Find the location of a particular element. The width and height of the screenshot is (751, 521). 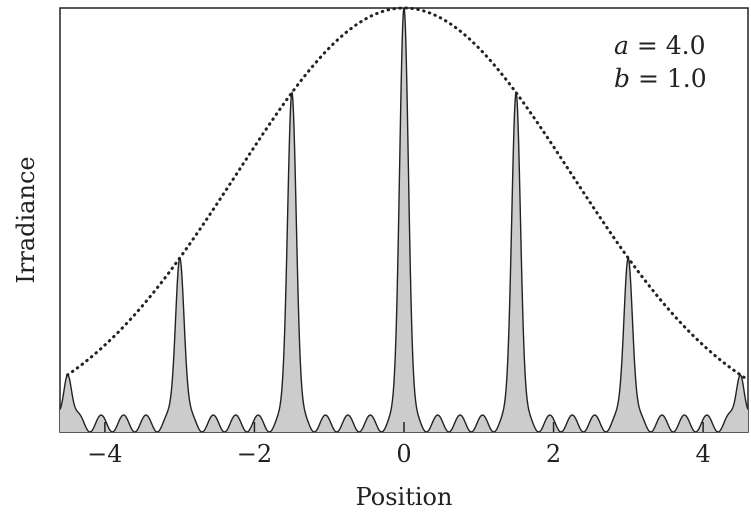

x-axis-title: Position is located at coordinates (404, 497).